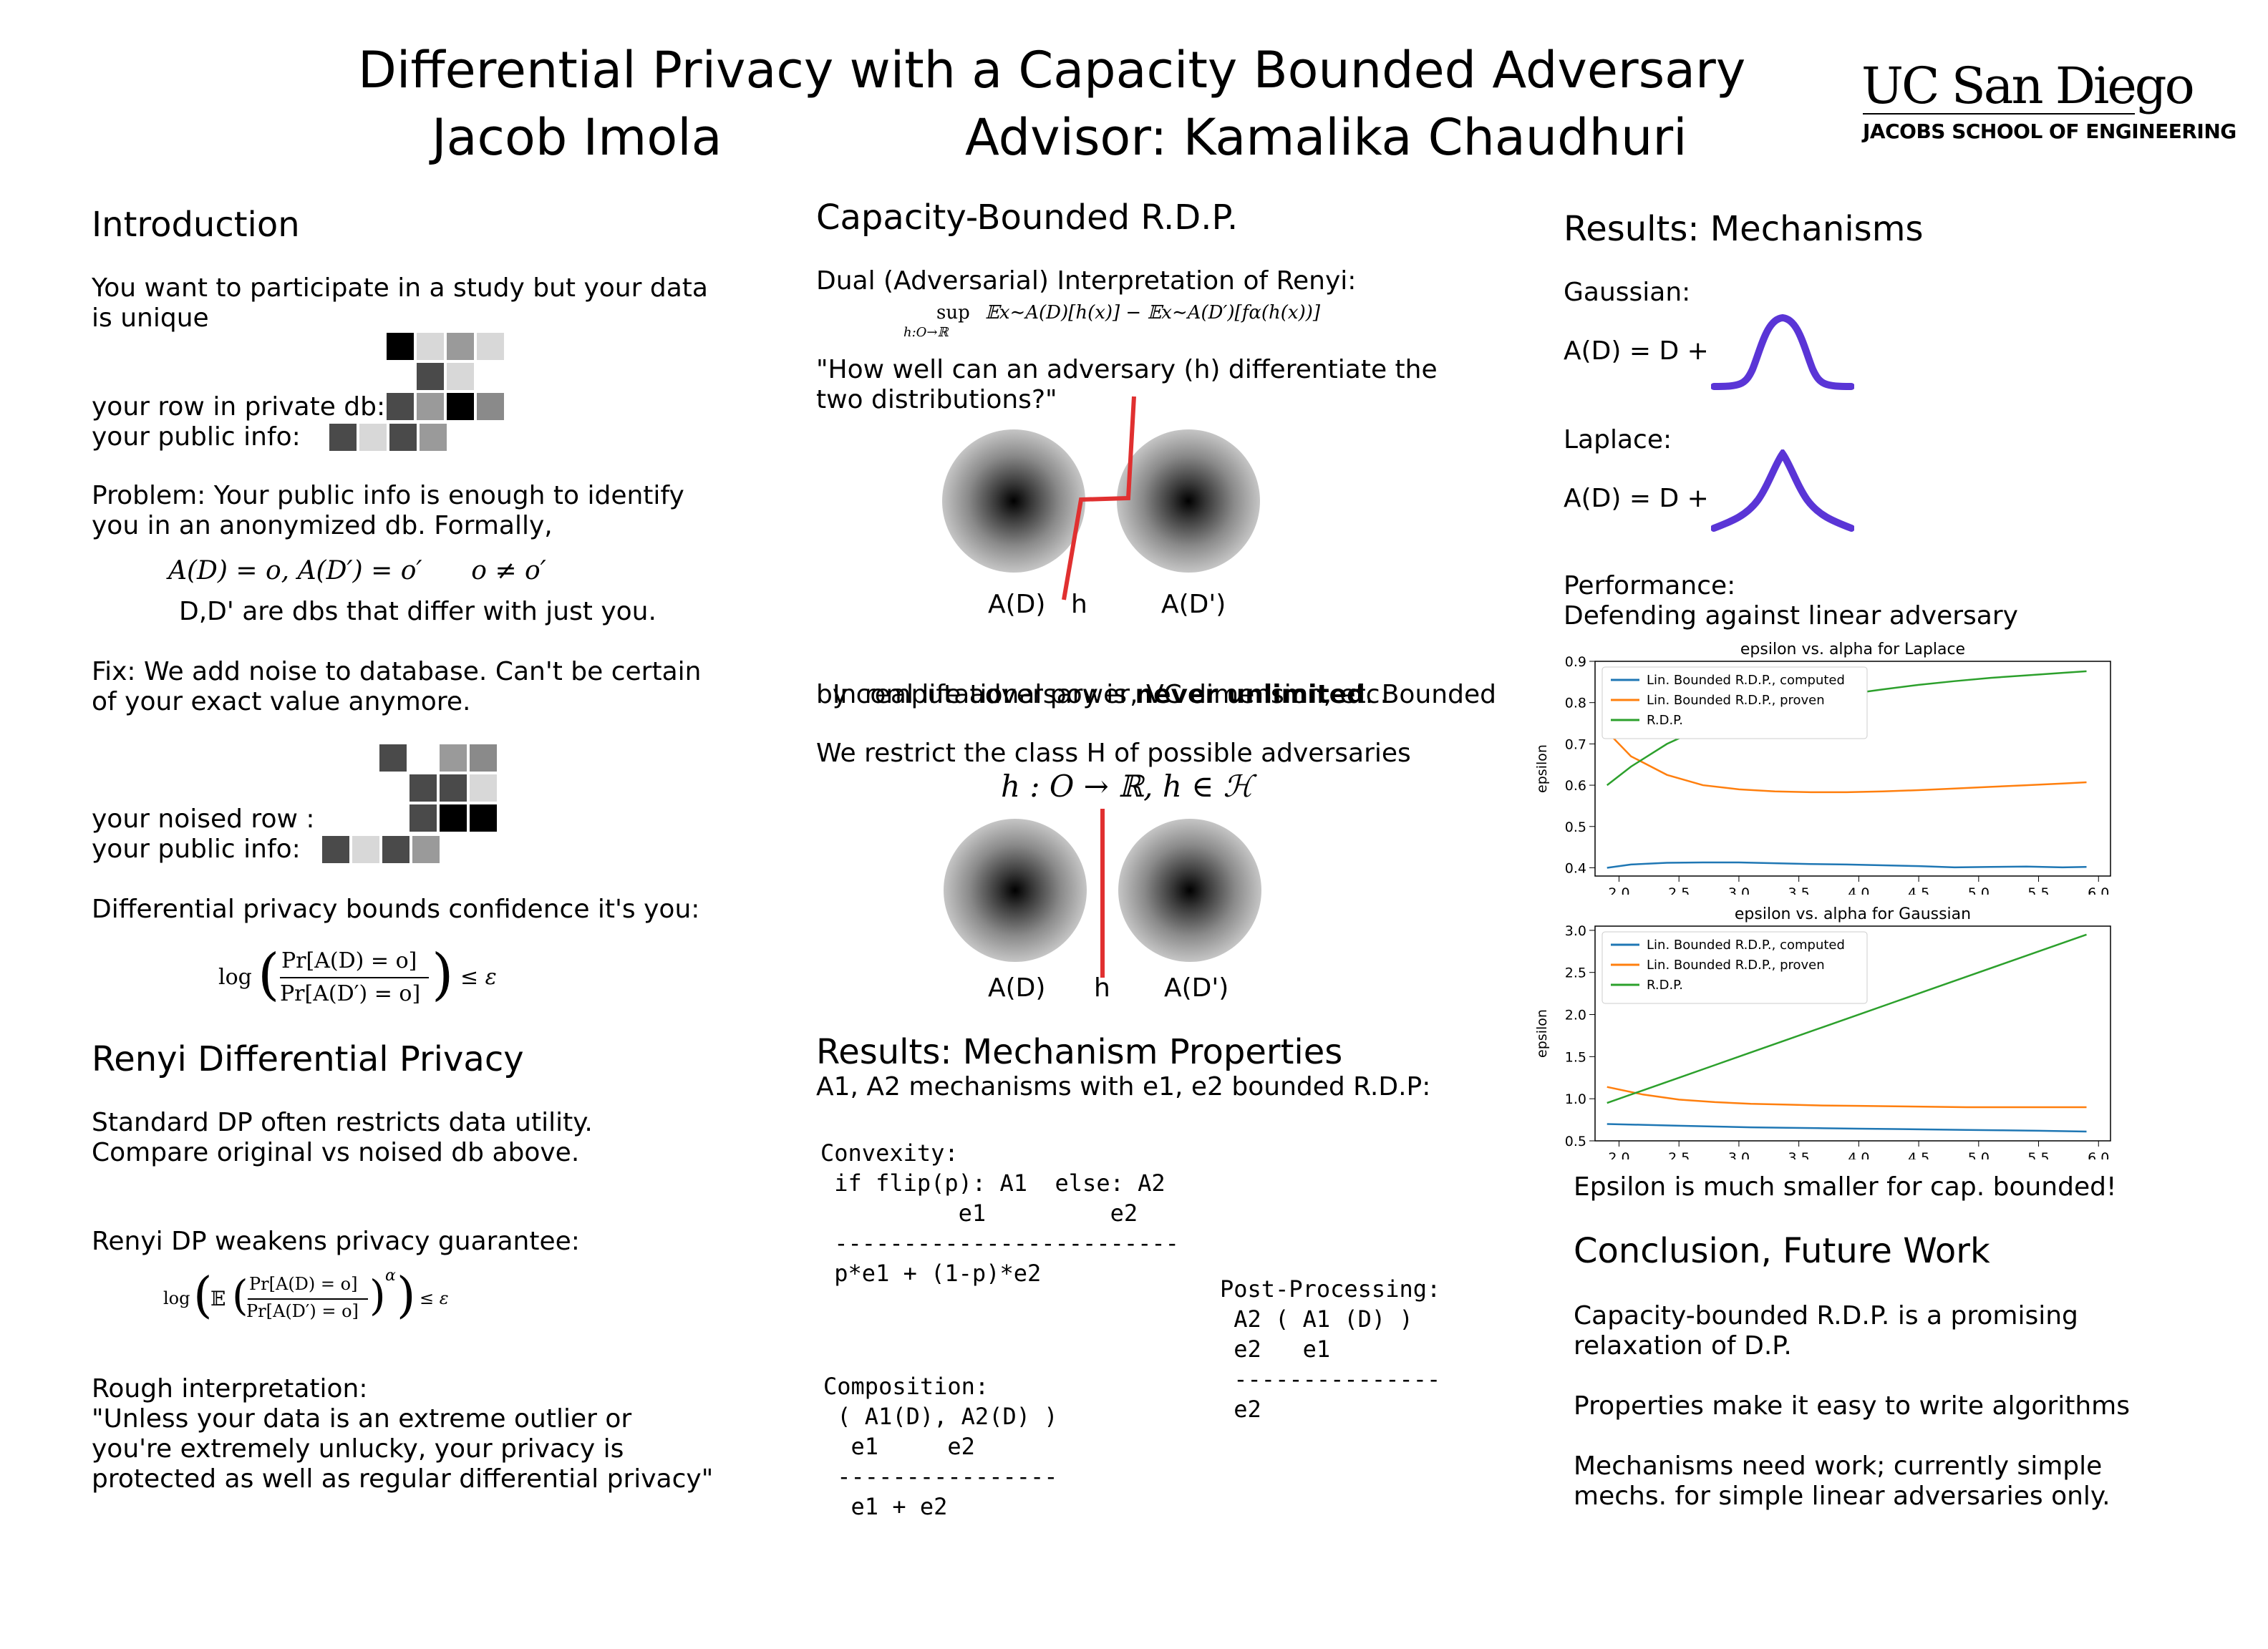 This screenshot has width=2268, height=1649. Describe the element at coordinates (1575, 1099) in the screenshot. I see `y-tick-label: 1.0` at that location.